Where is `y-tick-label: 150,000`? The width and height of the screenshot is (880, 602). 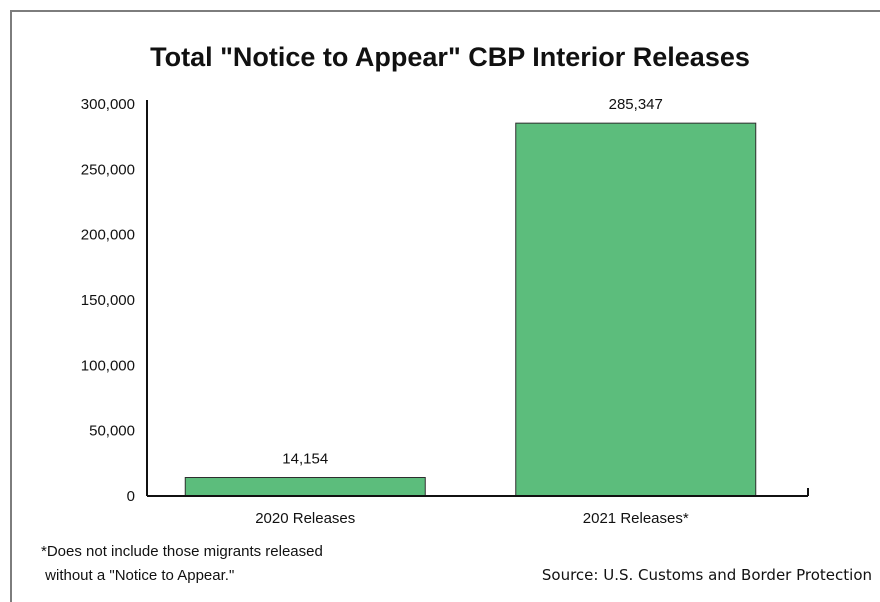
y-tick-label: 150,000 is located at coordinates (108, 300).